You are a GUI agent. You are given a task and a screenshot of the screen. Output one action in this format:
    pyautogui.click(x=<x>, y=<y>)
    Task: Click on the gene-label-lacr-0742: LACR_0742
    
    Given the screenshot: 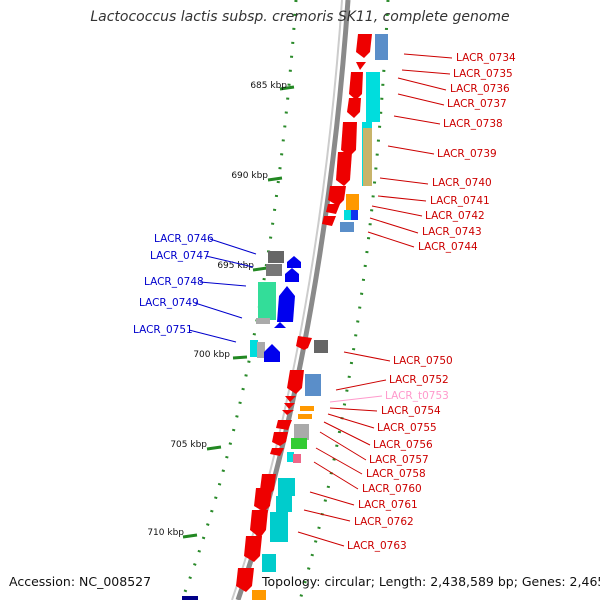 What is the action you would take?
    pyautogui.click(x=455, y=216)
    